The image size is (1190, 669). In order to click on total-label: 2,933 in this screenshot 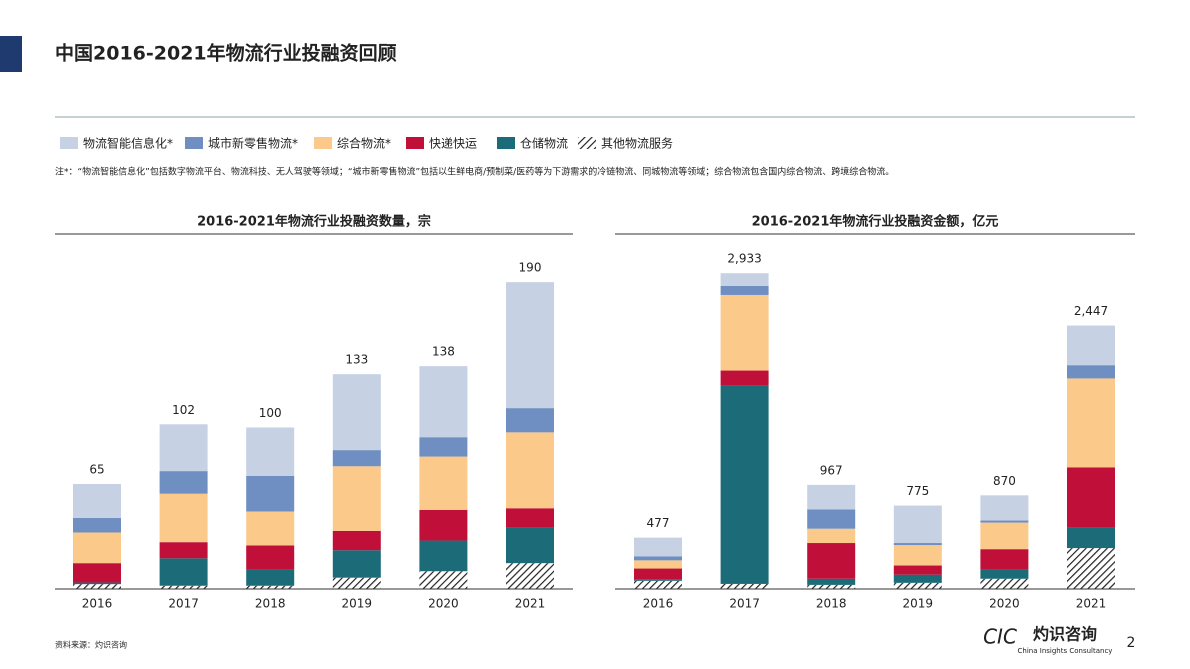, I will do `click(744, 259)`.